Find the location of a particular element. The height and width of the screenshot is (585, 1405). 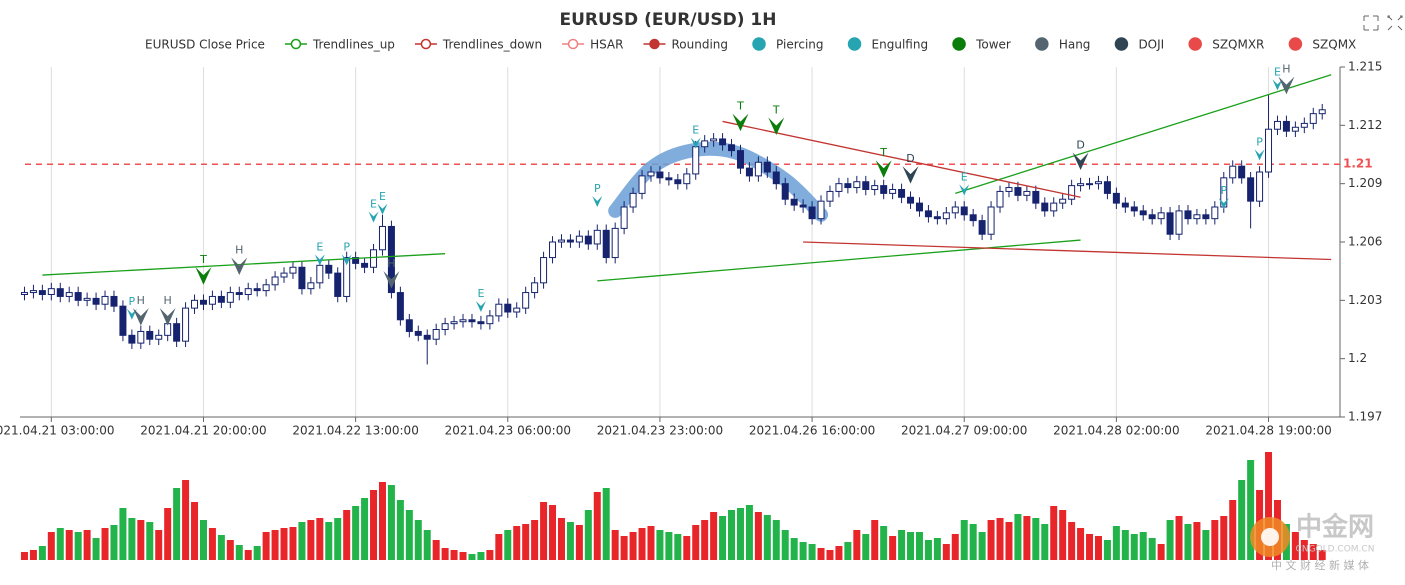

trendline is located at coordinates (1067, 251).